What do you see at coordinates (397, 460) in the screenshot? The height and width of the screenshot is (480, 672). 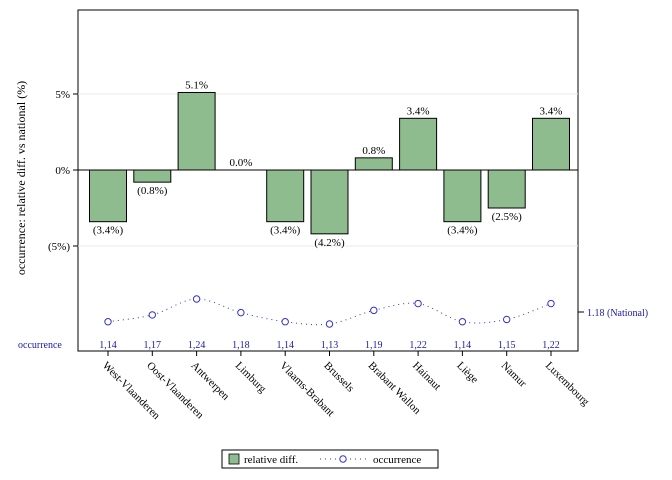 I see `legend-label-line: occurrence` at bounding box center [397, 460].